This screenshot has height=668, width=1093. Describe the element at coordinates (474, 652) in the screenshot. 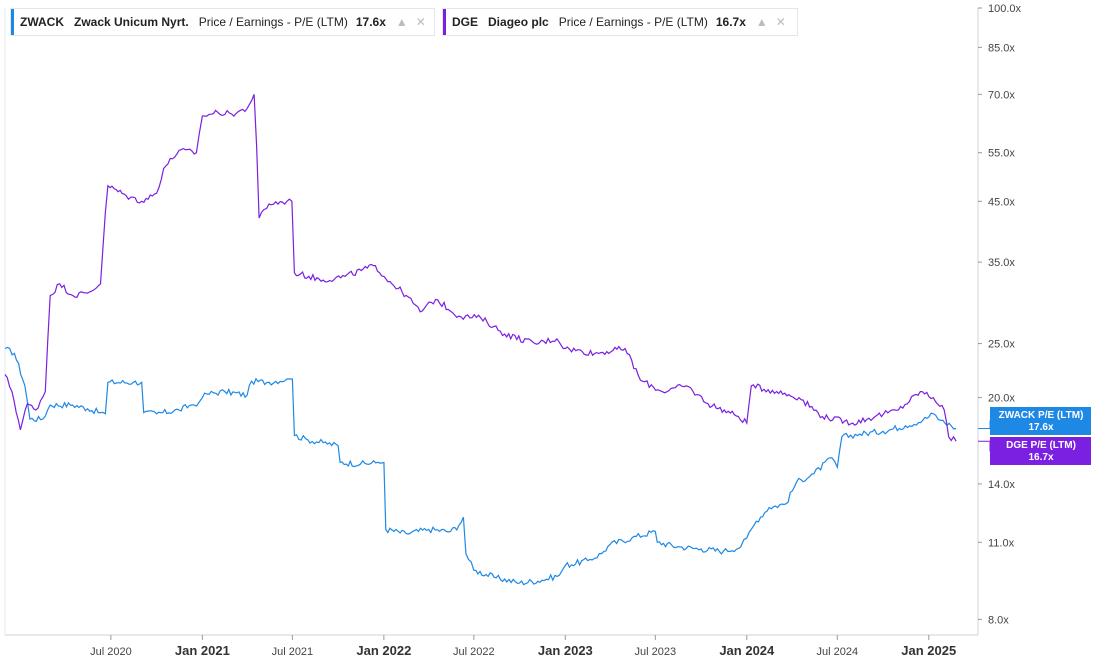

I see `x-tick-label: Jul 2022` at that location.